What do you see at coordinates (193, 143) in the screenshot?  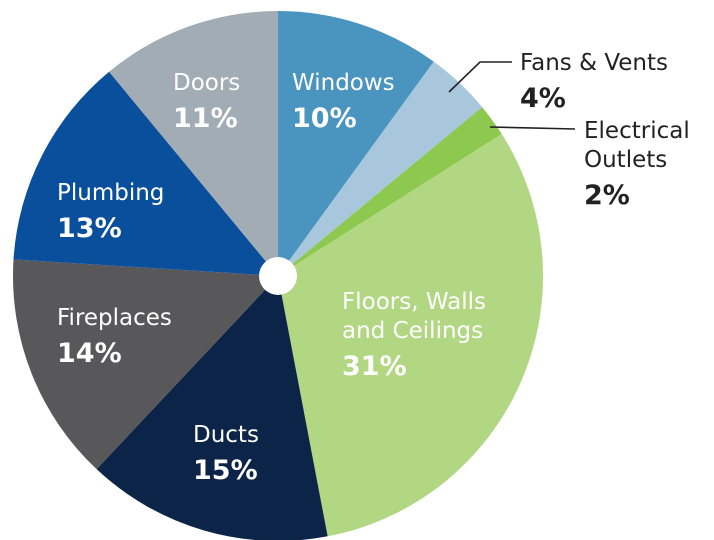 I see `pie-slice-doors` at bounding box center [193, 143].